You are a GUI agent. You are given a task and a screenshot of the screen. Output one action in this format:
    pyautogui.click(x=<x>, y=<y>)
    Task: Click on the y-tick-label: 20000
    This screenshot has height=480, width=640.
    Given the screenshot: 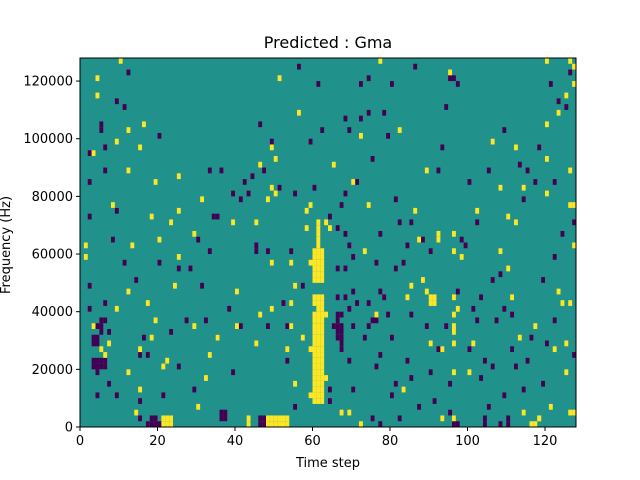 What is the action you would take?
    pyautogui.click(x=52, y=370)
    